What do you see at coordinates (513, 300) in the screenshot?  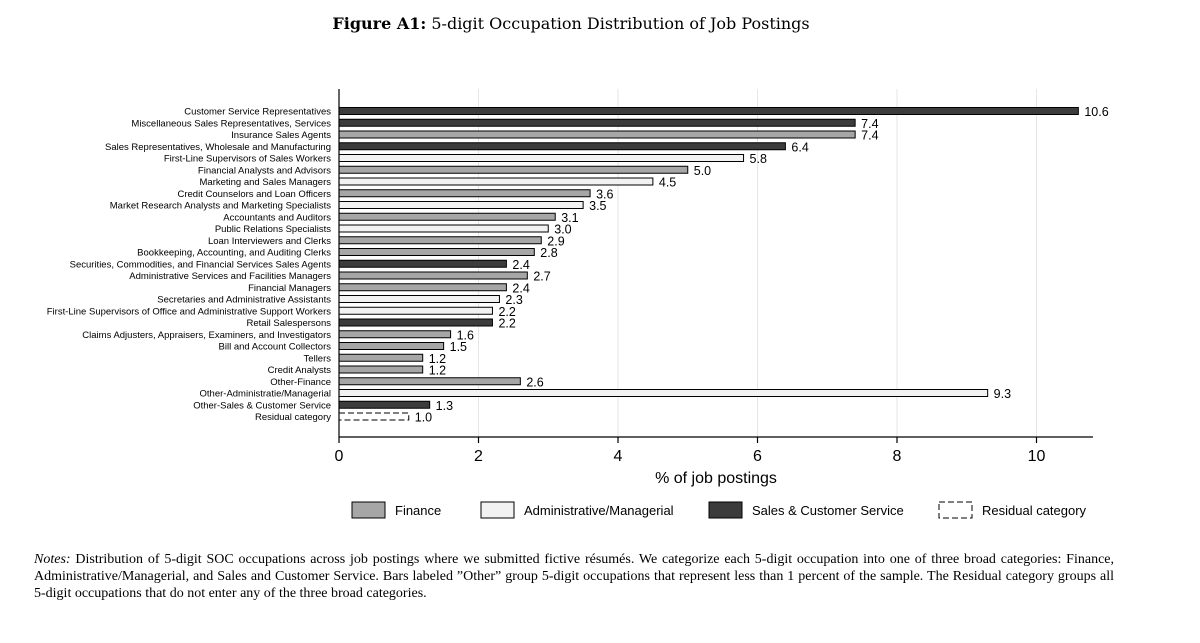 I see `value-label: 2.3` at bounding box center [513, 300].